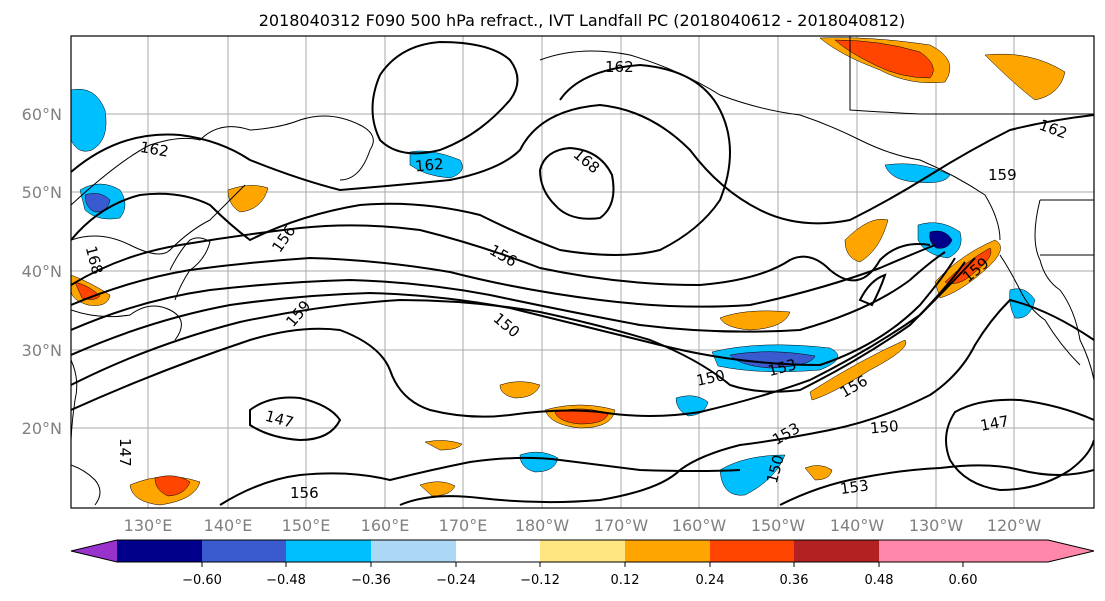 Image resolution: width=1105 pixels, height=601 pixels. I want to click on colorbar-tick-label: −0.24, so click(456, 580).